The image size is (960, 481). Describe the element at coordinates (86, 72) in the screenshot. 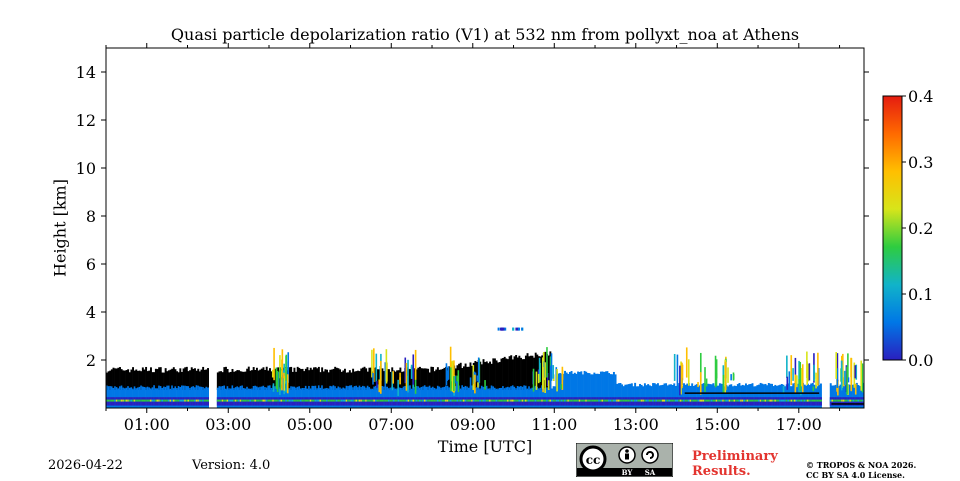

I see `y-tick-label: 14` at that location.